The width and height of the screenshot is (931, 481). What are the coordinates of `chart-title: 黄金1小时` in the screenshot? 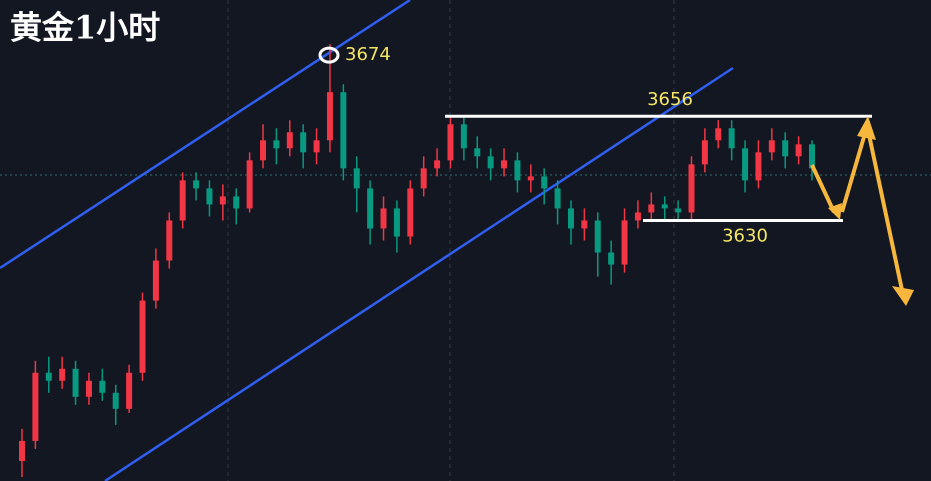 It's located at (85, 28).